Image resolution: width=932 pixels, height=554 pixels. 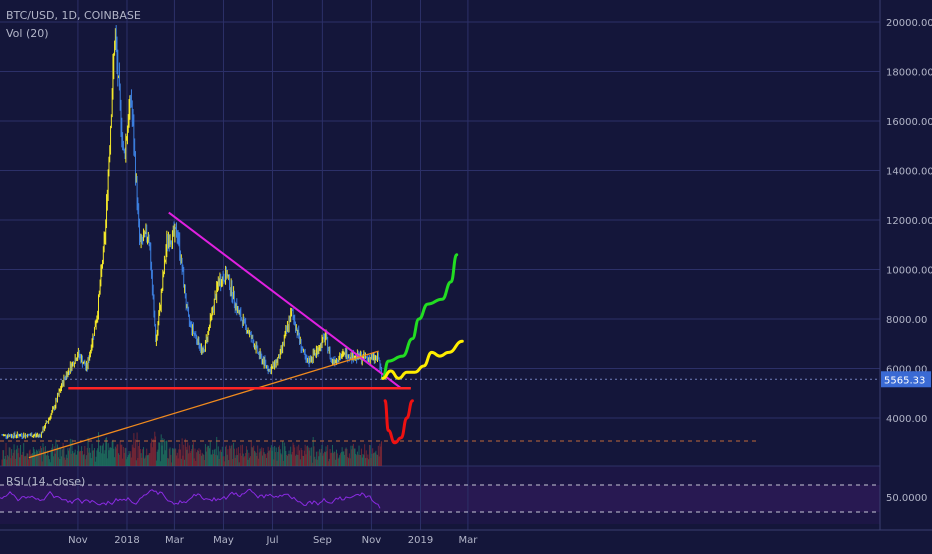 What do you see at coordinates (126, 540) in the screenshot?
I see `time-tick-label: 2018` at bounding box center [126, 540].